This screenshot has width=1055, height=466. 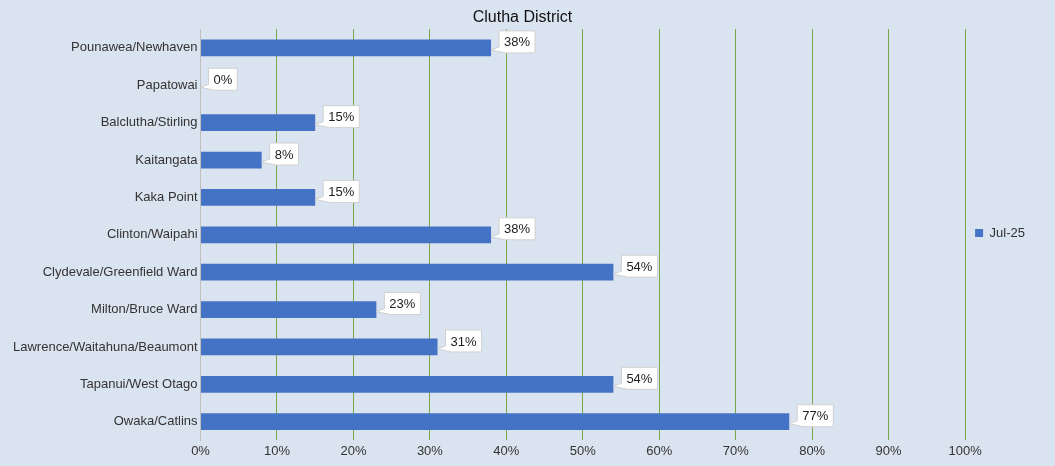 What do you see at coordinates (522, 17) in the screenshot?
I see `chart-title: Clutha District` at bounding box center [522, 17].